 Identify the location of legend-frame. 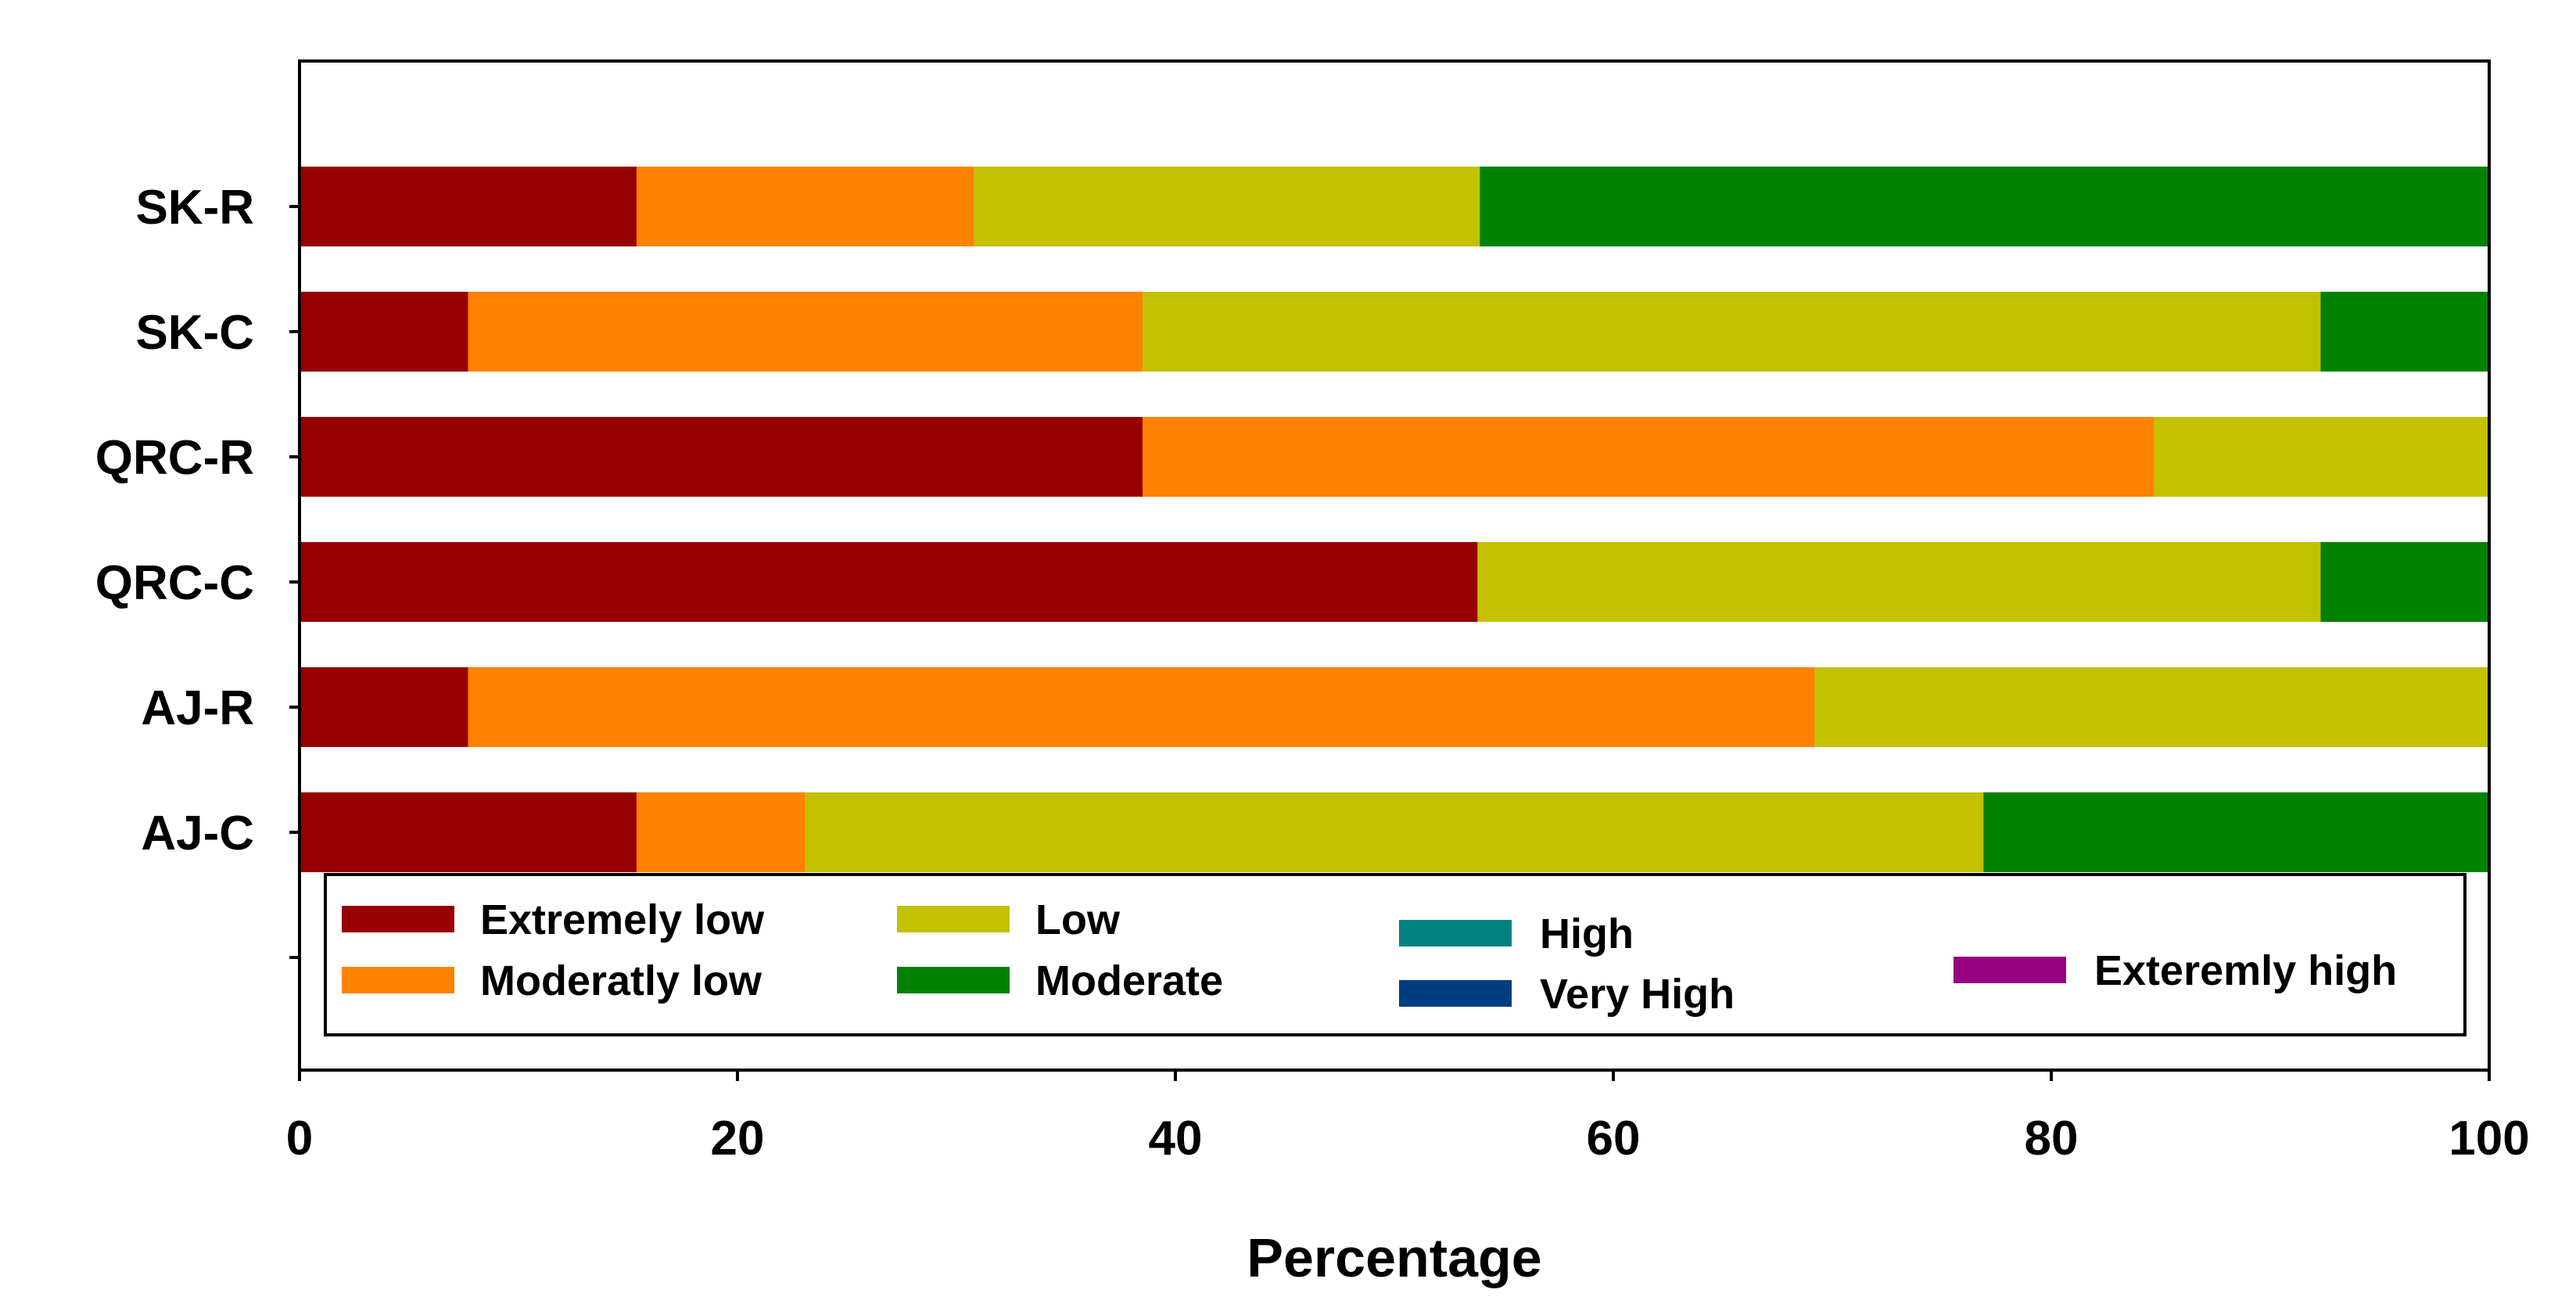
(1395, 954).